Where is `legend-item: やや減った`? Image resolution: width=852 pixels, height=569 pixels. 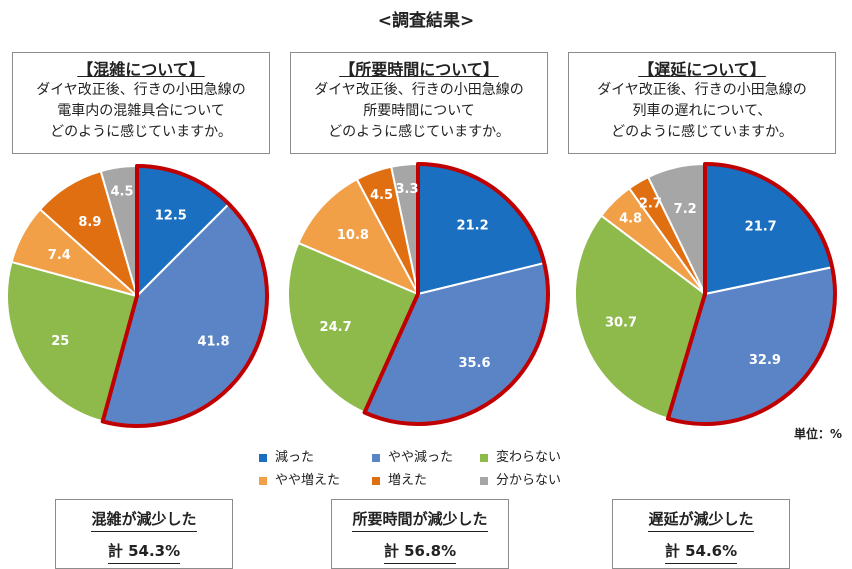
legend-item: やや減った is located at coordinates (412, 455).